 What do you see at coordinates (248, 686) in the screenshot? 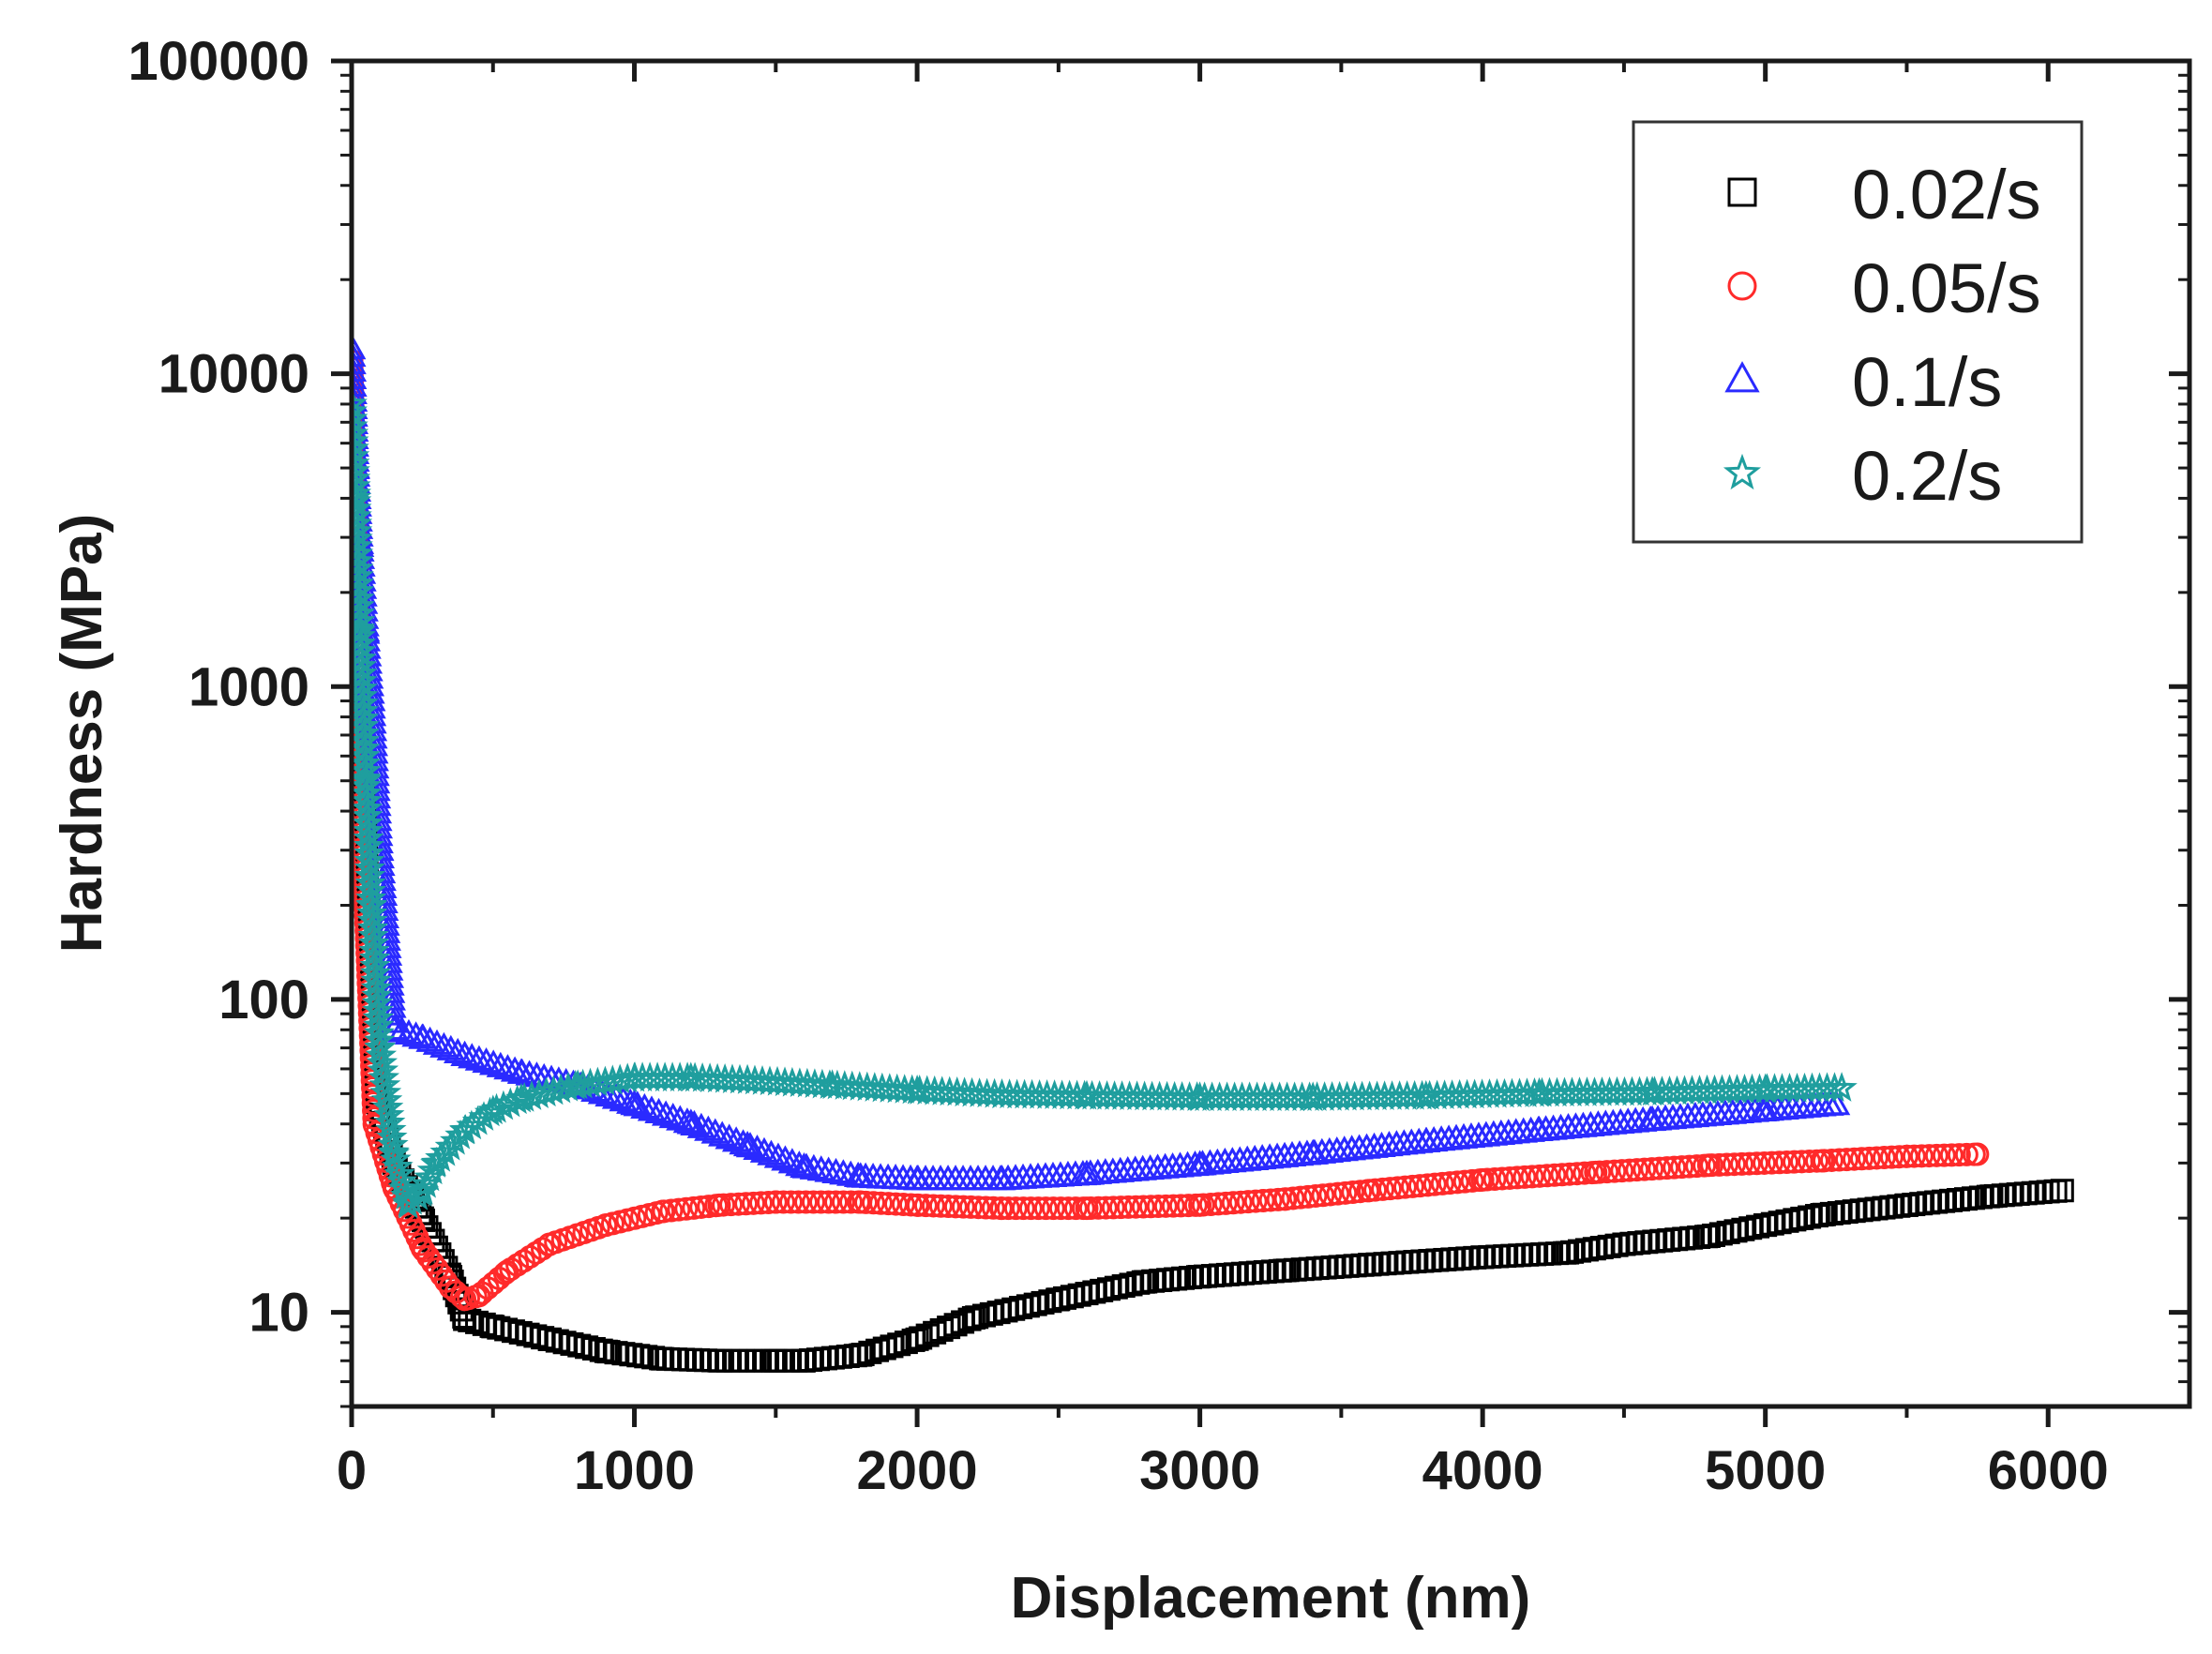
I see `y-tick-label: 1000` at bounding box center [248, 686].